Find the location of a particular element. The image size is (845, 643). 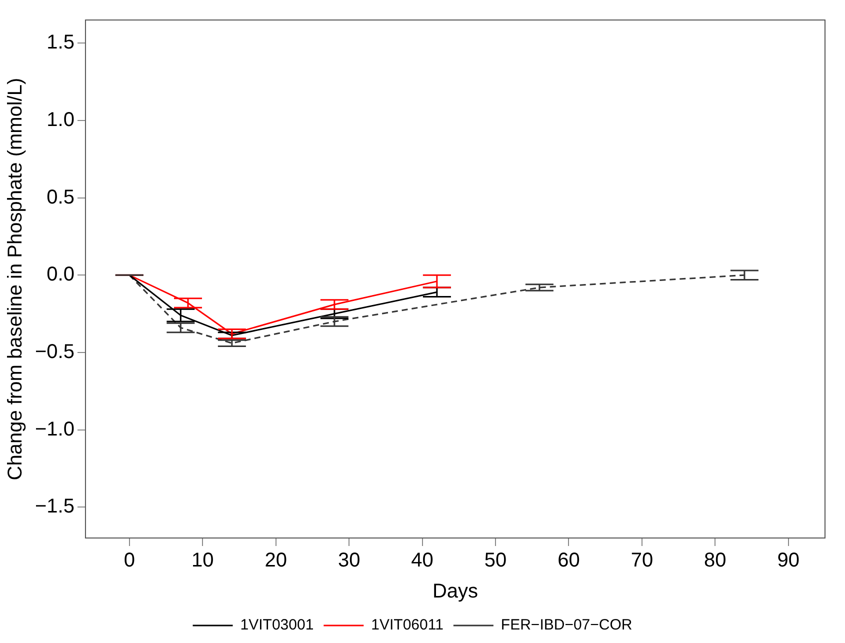

y-tick-label: 1.5 is located at coordinates (60, 43).